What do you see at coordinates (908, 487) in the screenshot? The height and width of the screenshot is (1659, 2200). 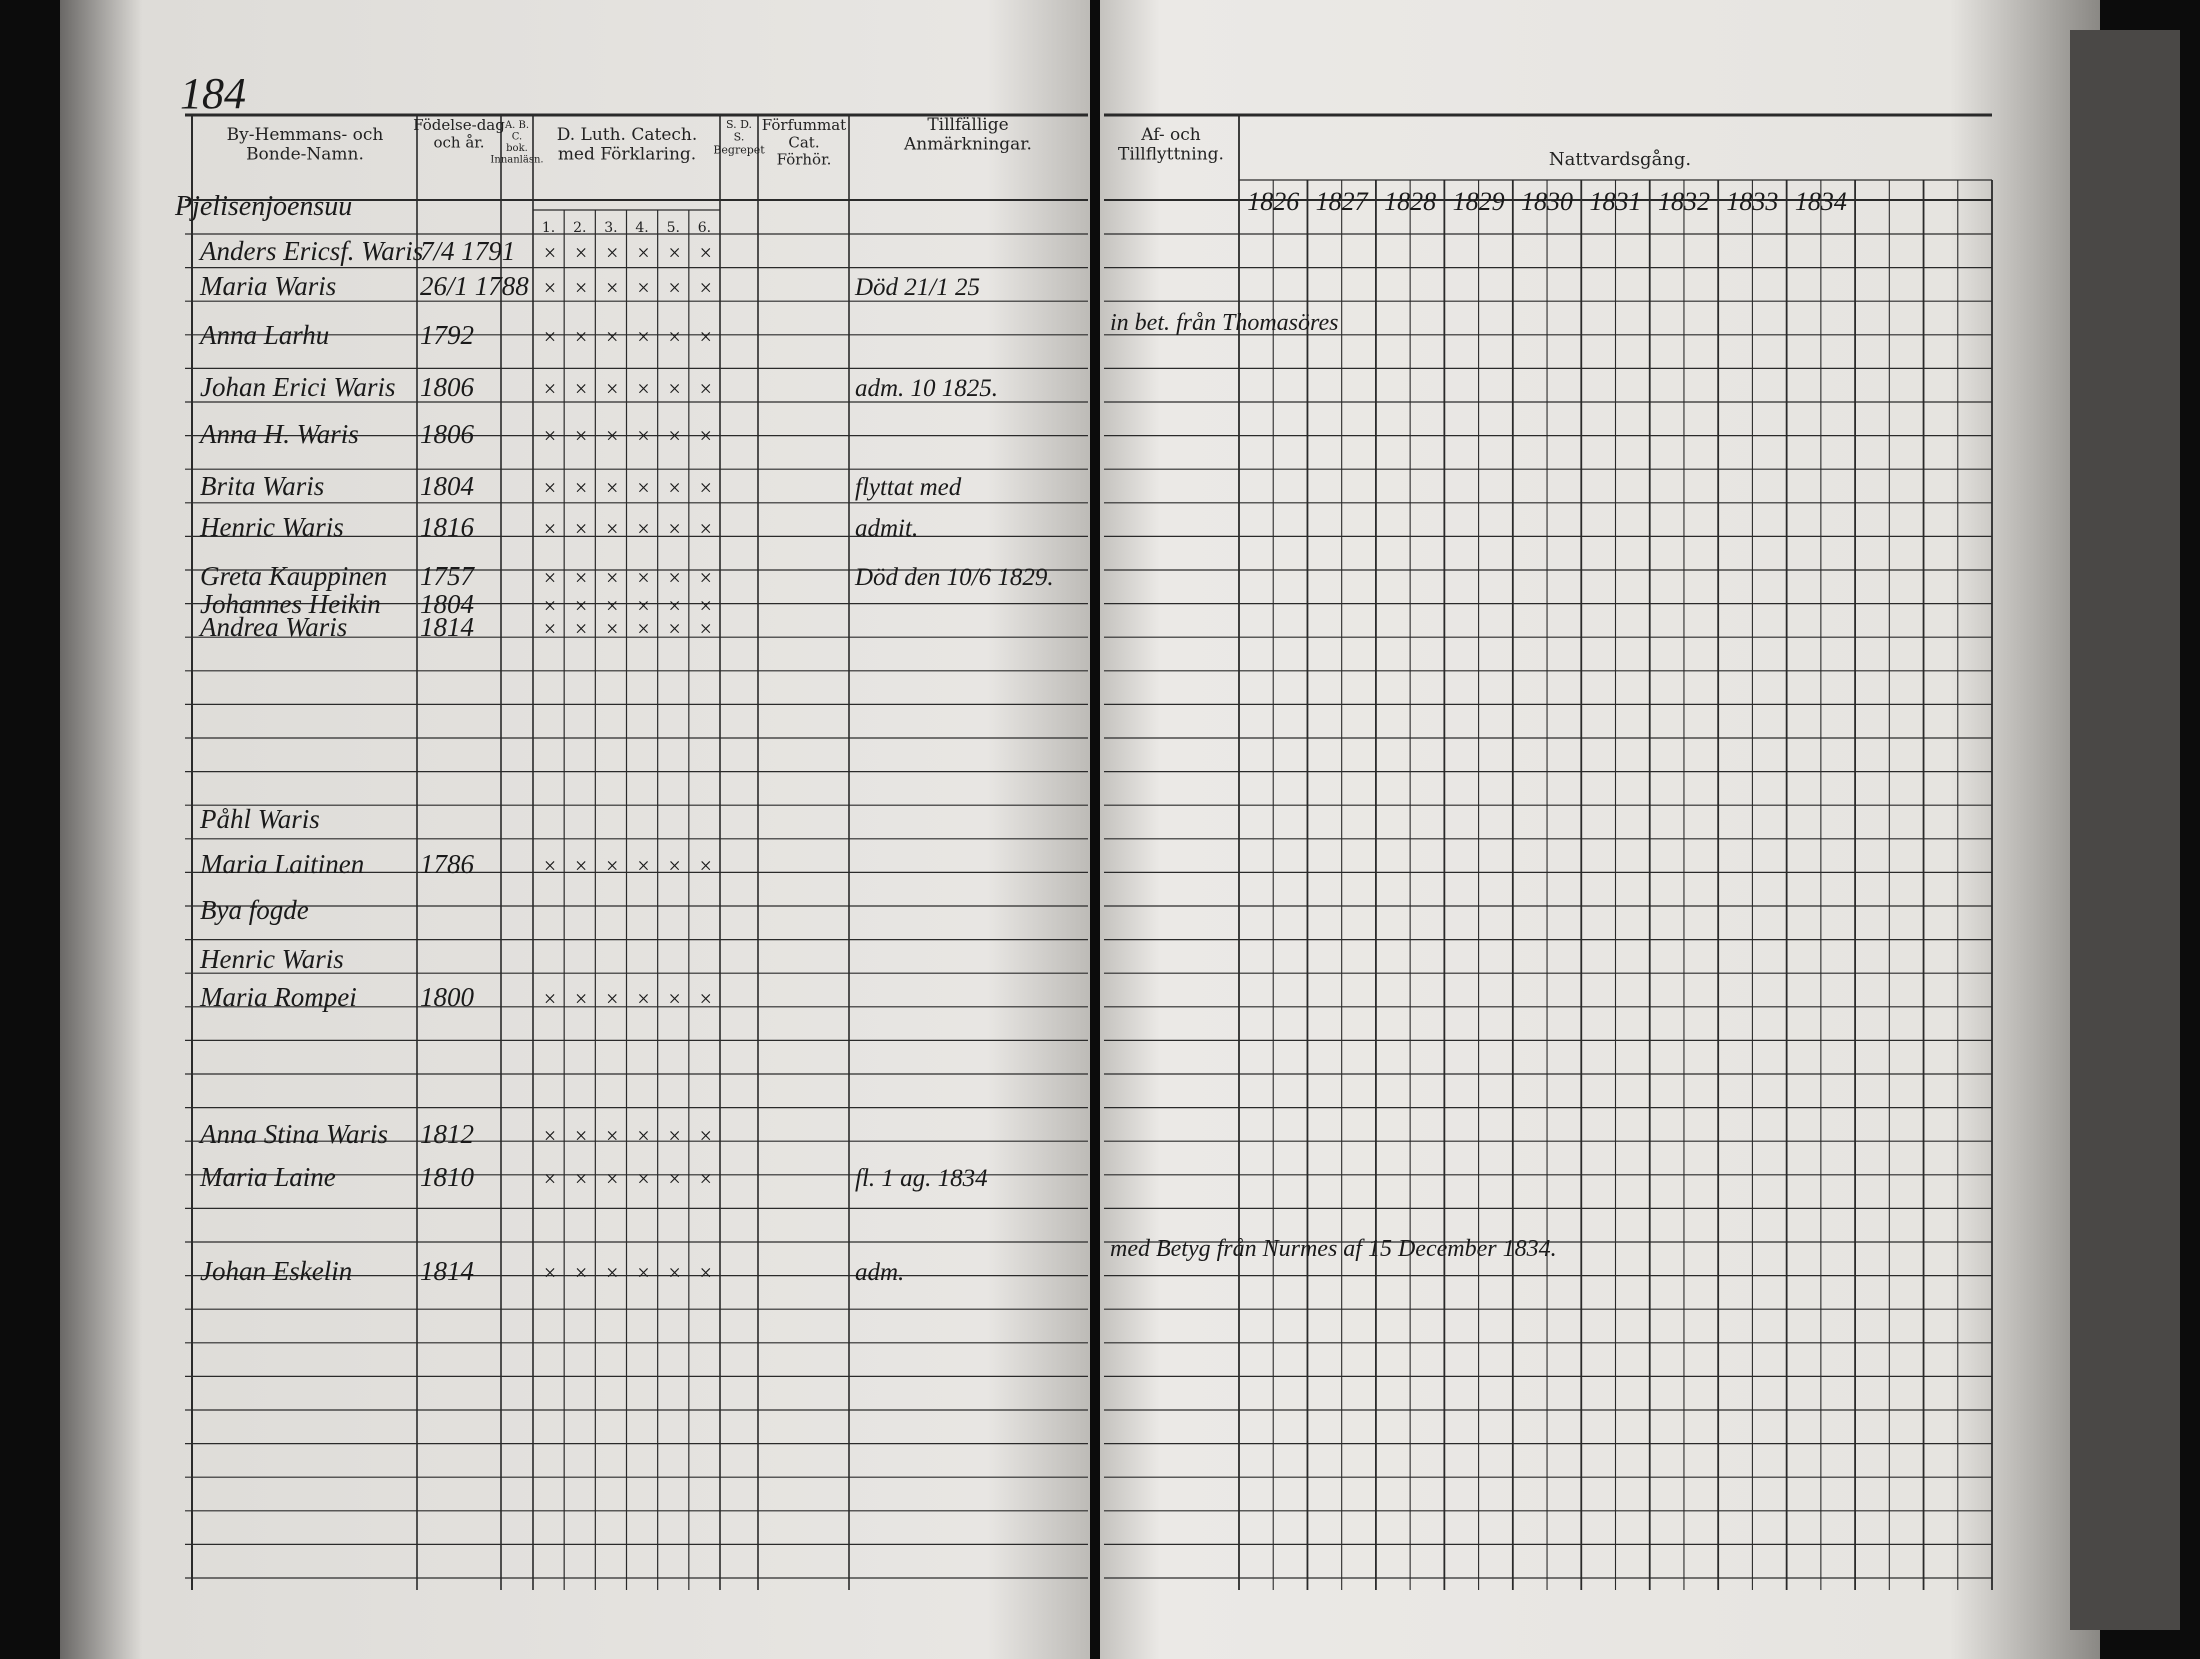 I see `row-remark: flyttat med` at bounding box center [908, 487].